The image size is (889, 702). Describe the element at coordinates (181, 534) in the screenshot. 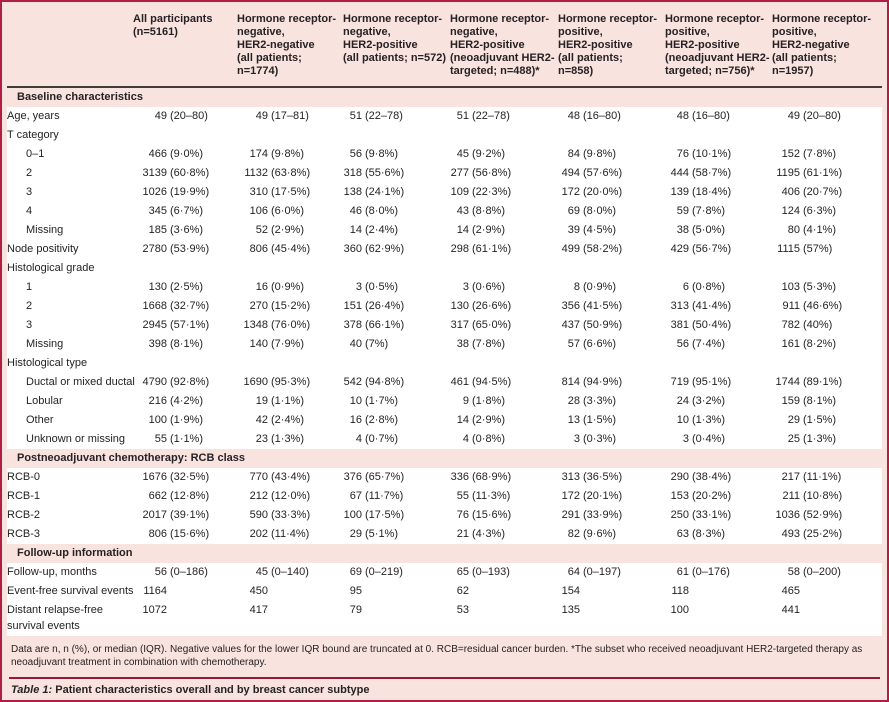

I see `table-cell: 806 (15·6%)` at that location.